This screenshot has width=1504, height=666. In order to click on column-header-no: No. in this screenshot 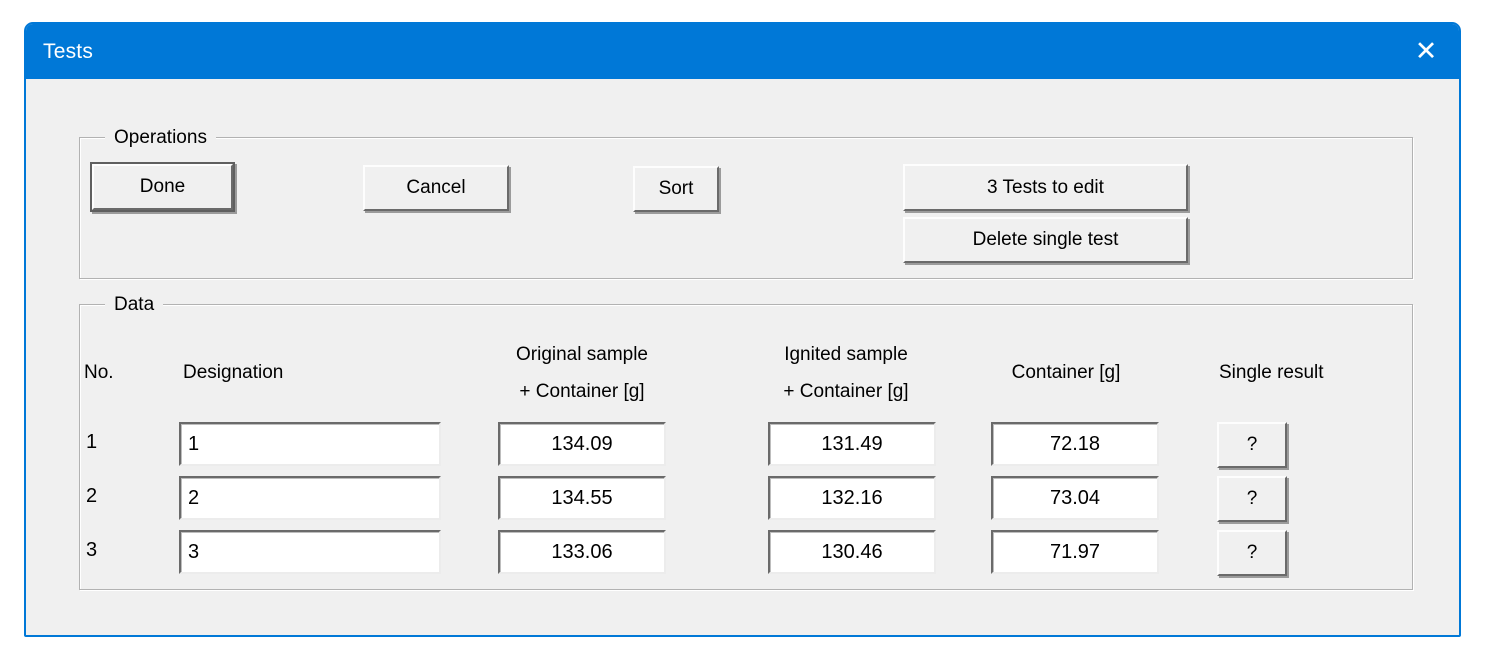, I will do `click(99, 372)`.